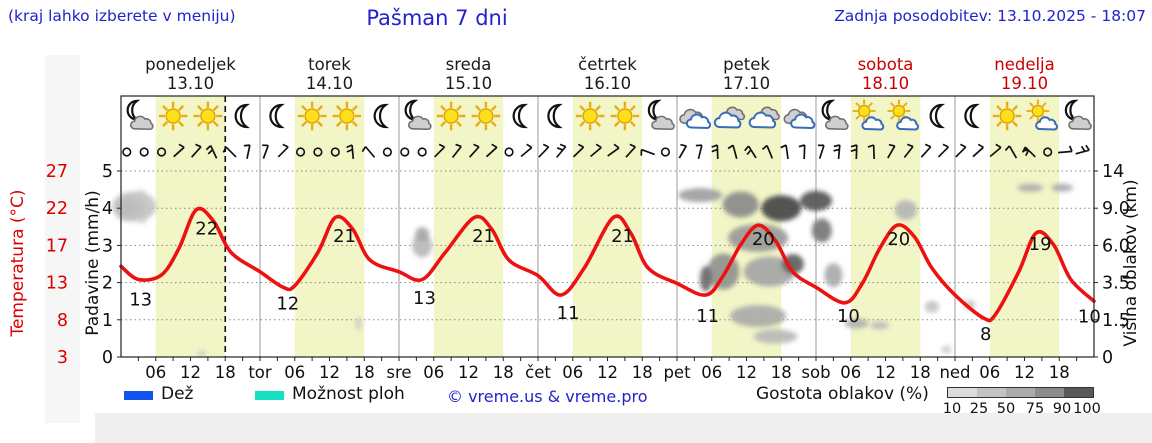 This screenshot has width=1152, height=443. I want to click on page-title: Pašman 7 dni, so click(437, 18).